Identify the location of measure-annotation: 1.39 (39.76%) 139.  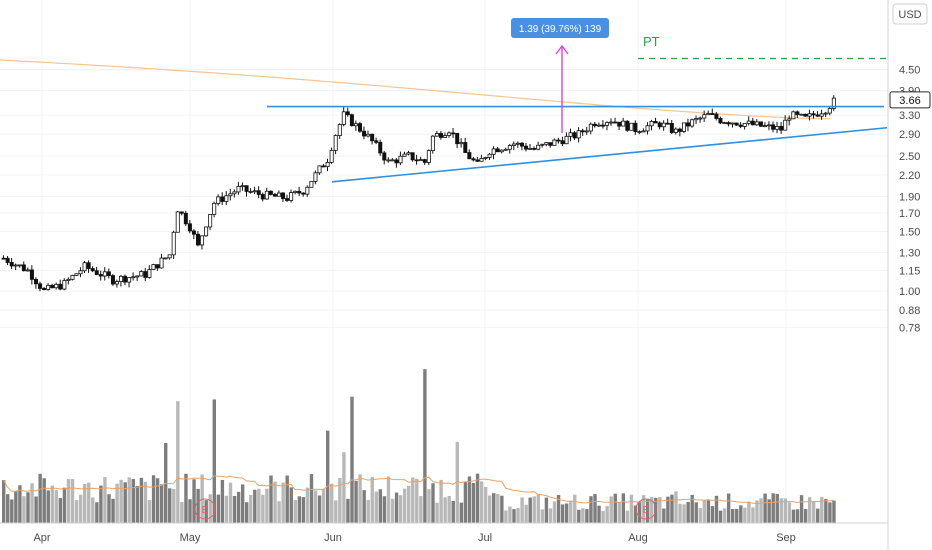
(560, 75).